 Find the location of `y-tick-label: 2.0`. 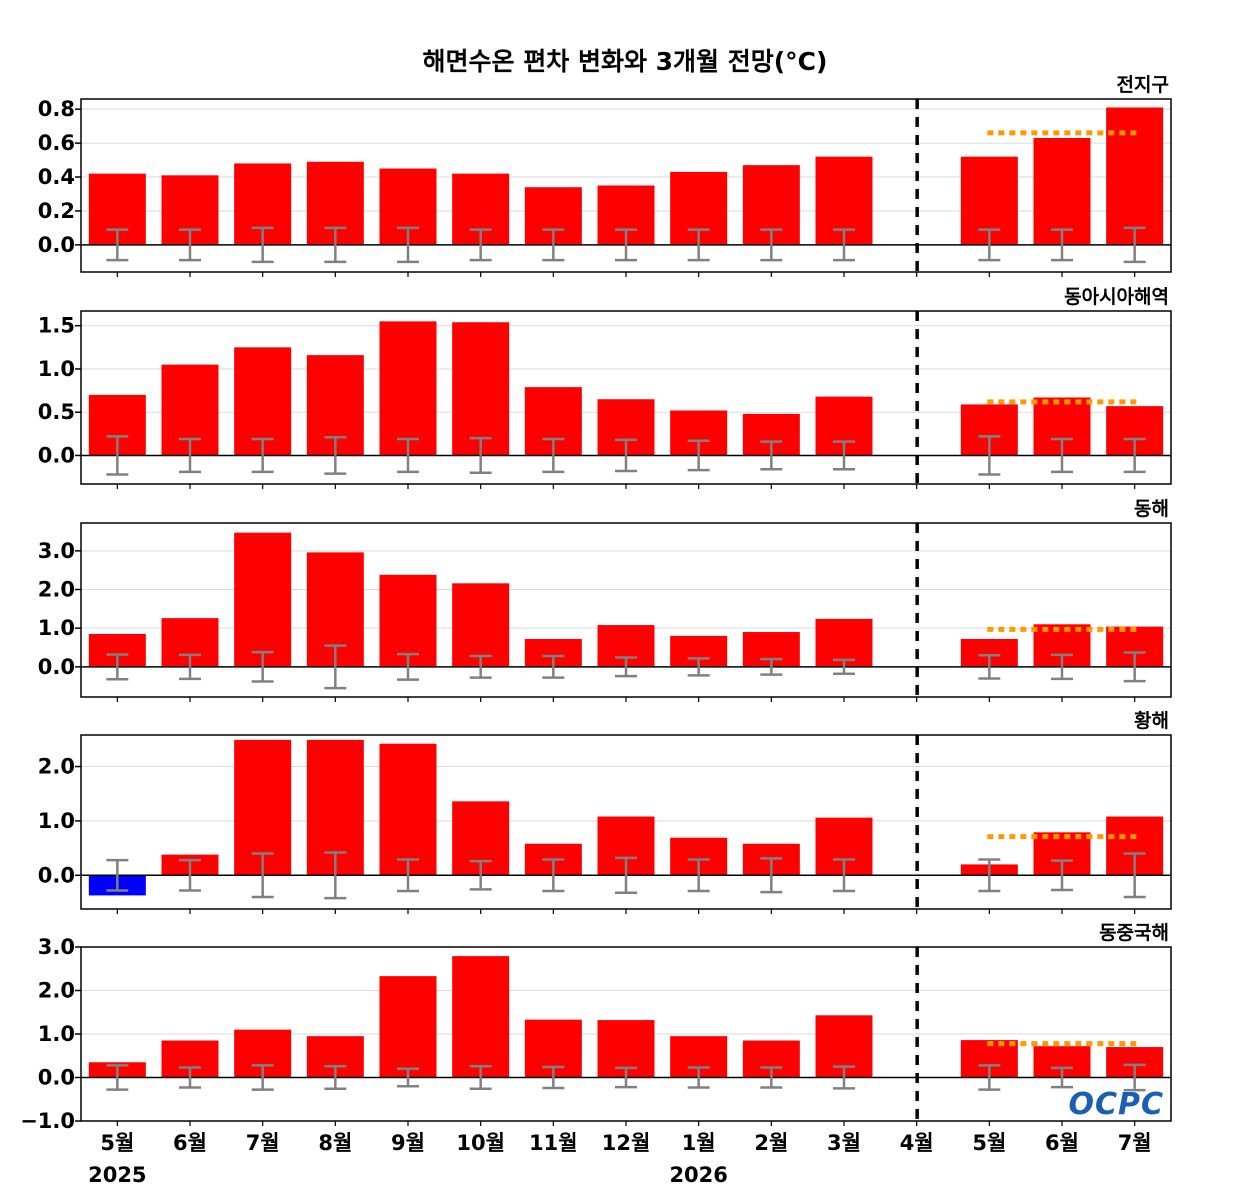

y-tick-label: 2.0 is located at coordinates (56, 767).